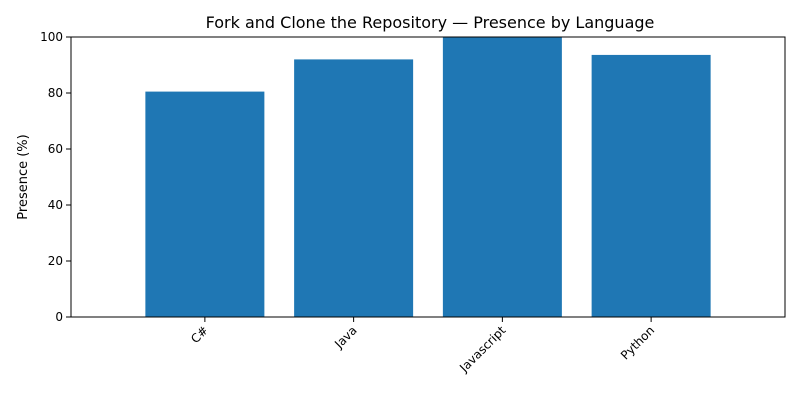  I want to click on y-tick-label: 0, so click(59, 317).